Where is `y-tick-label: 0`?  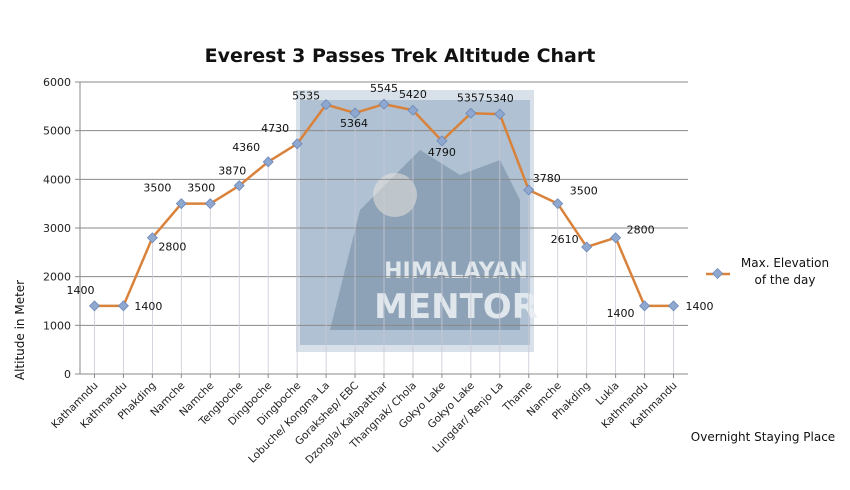
y-tick-label: 0 is located at coordinates (67, 374).